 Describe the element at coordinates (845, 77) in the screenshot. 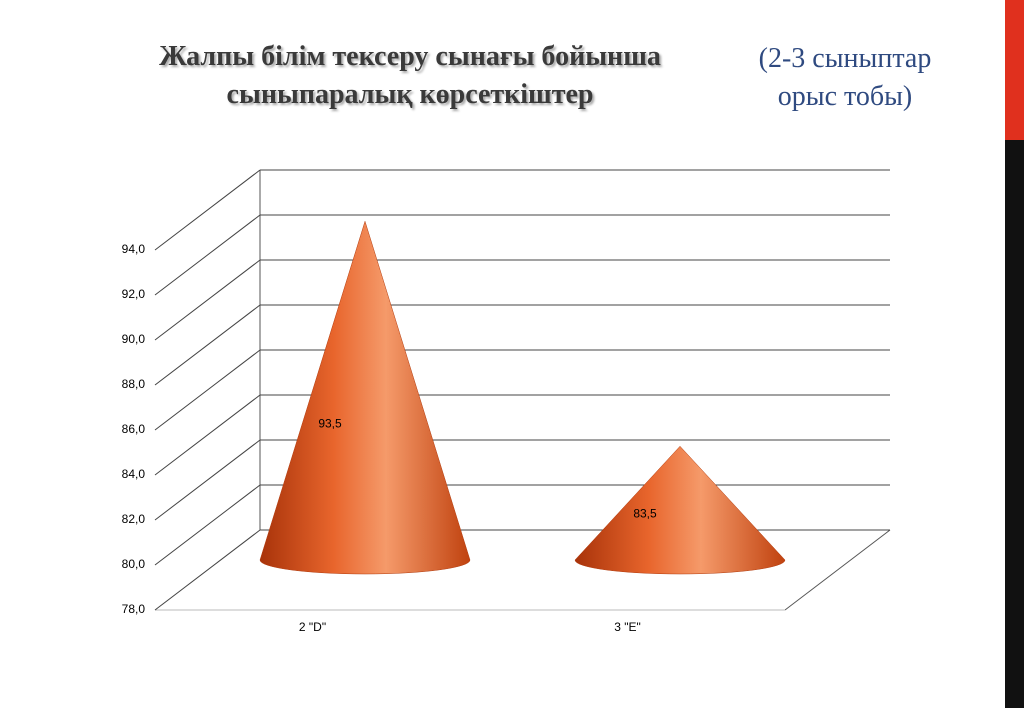

I see `chart-subtitle: (2-3 сыныптар орыс тобы)` at that location.